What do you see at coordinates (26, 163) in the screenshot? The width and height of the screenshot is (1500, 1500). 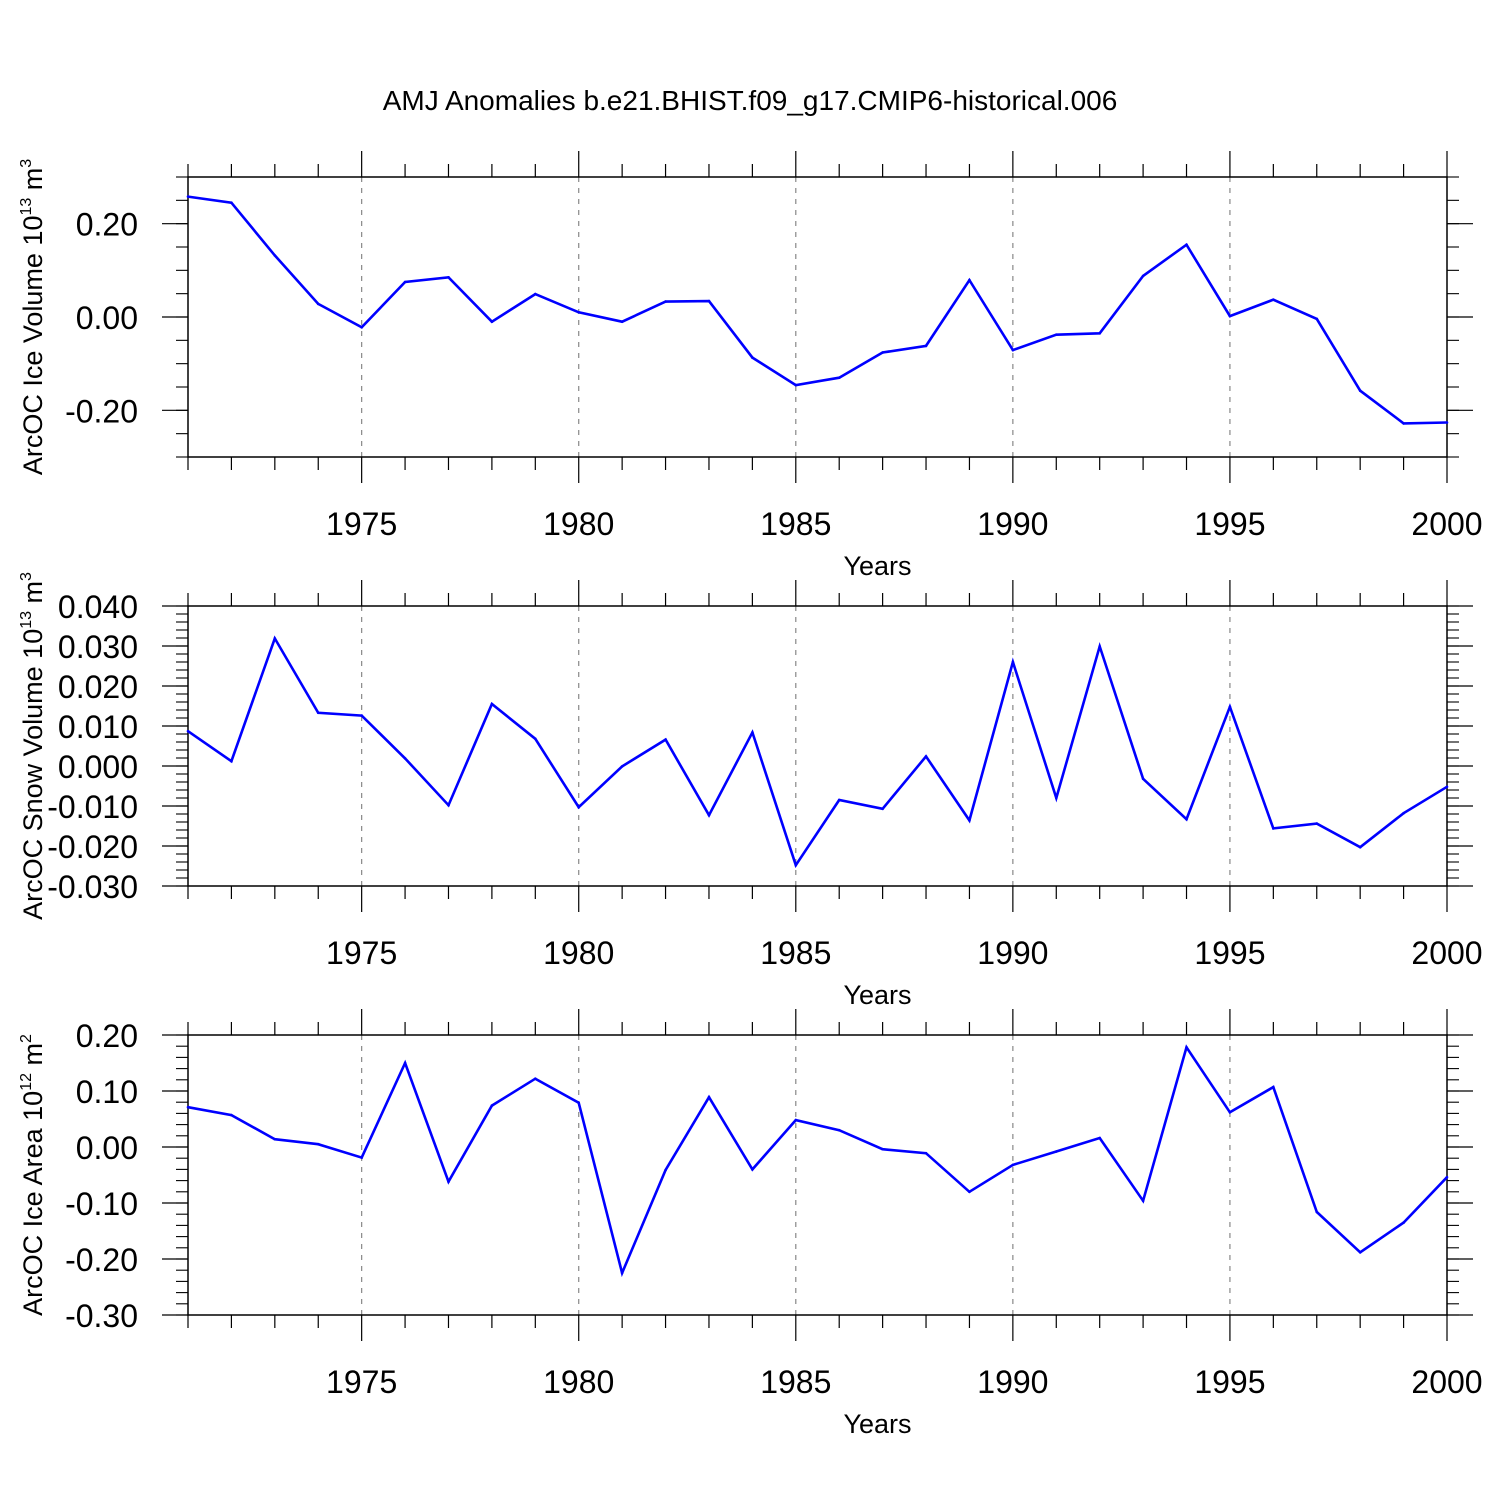 I see `y-axis-label-unit-exponent: 3` at bounding box center [26, 163].